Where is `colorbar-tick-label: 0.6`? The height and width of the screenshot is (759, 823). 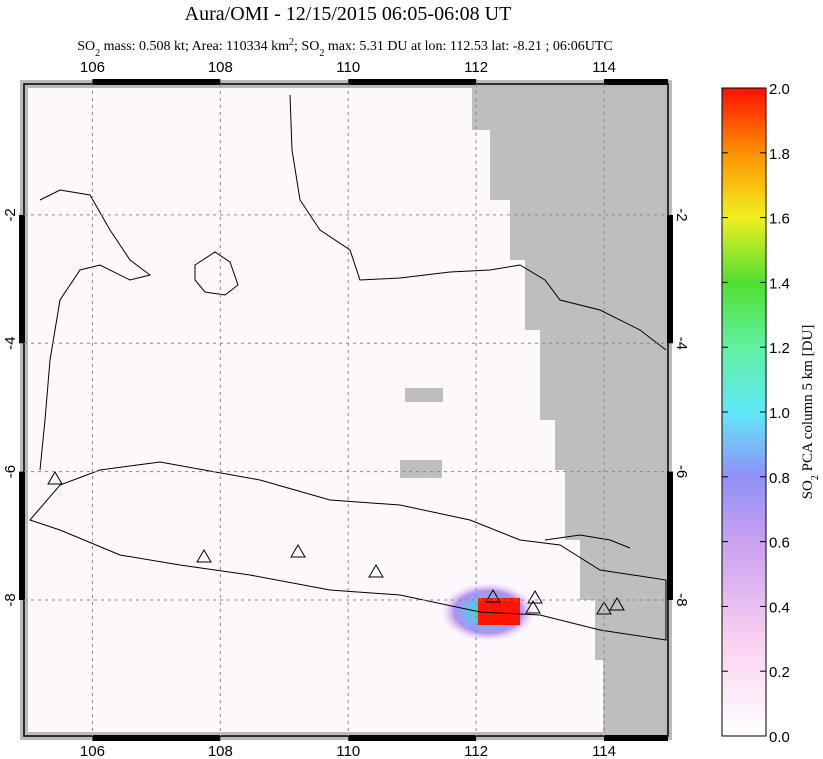
colorbar-tick-label: 0.6 is located at coordinates (779, 543).